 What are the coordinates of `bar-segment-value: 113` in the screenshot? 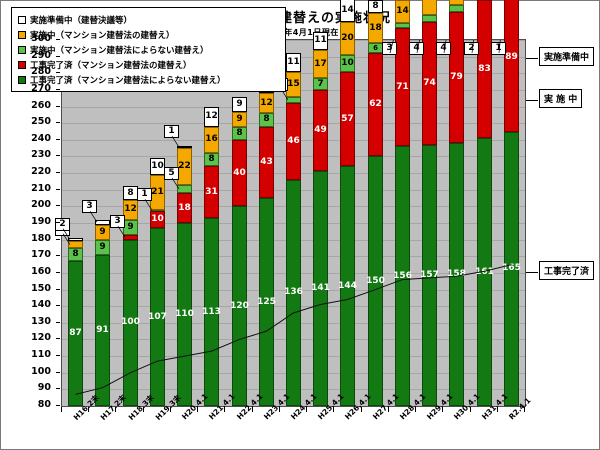 It's located at (211, 311).